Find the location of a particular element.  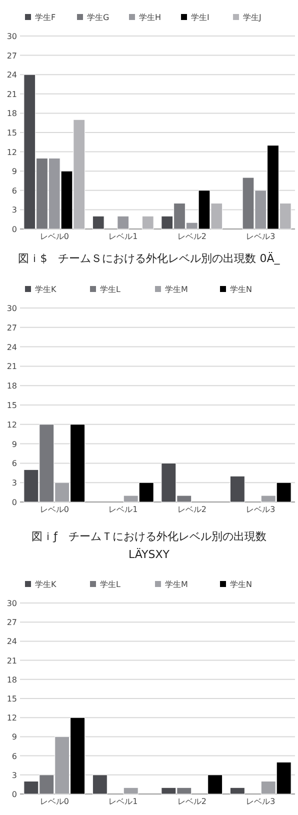

legend-label: 学生I is located at coordinates (200, 17).